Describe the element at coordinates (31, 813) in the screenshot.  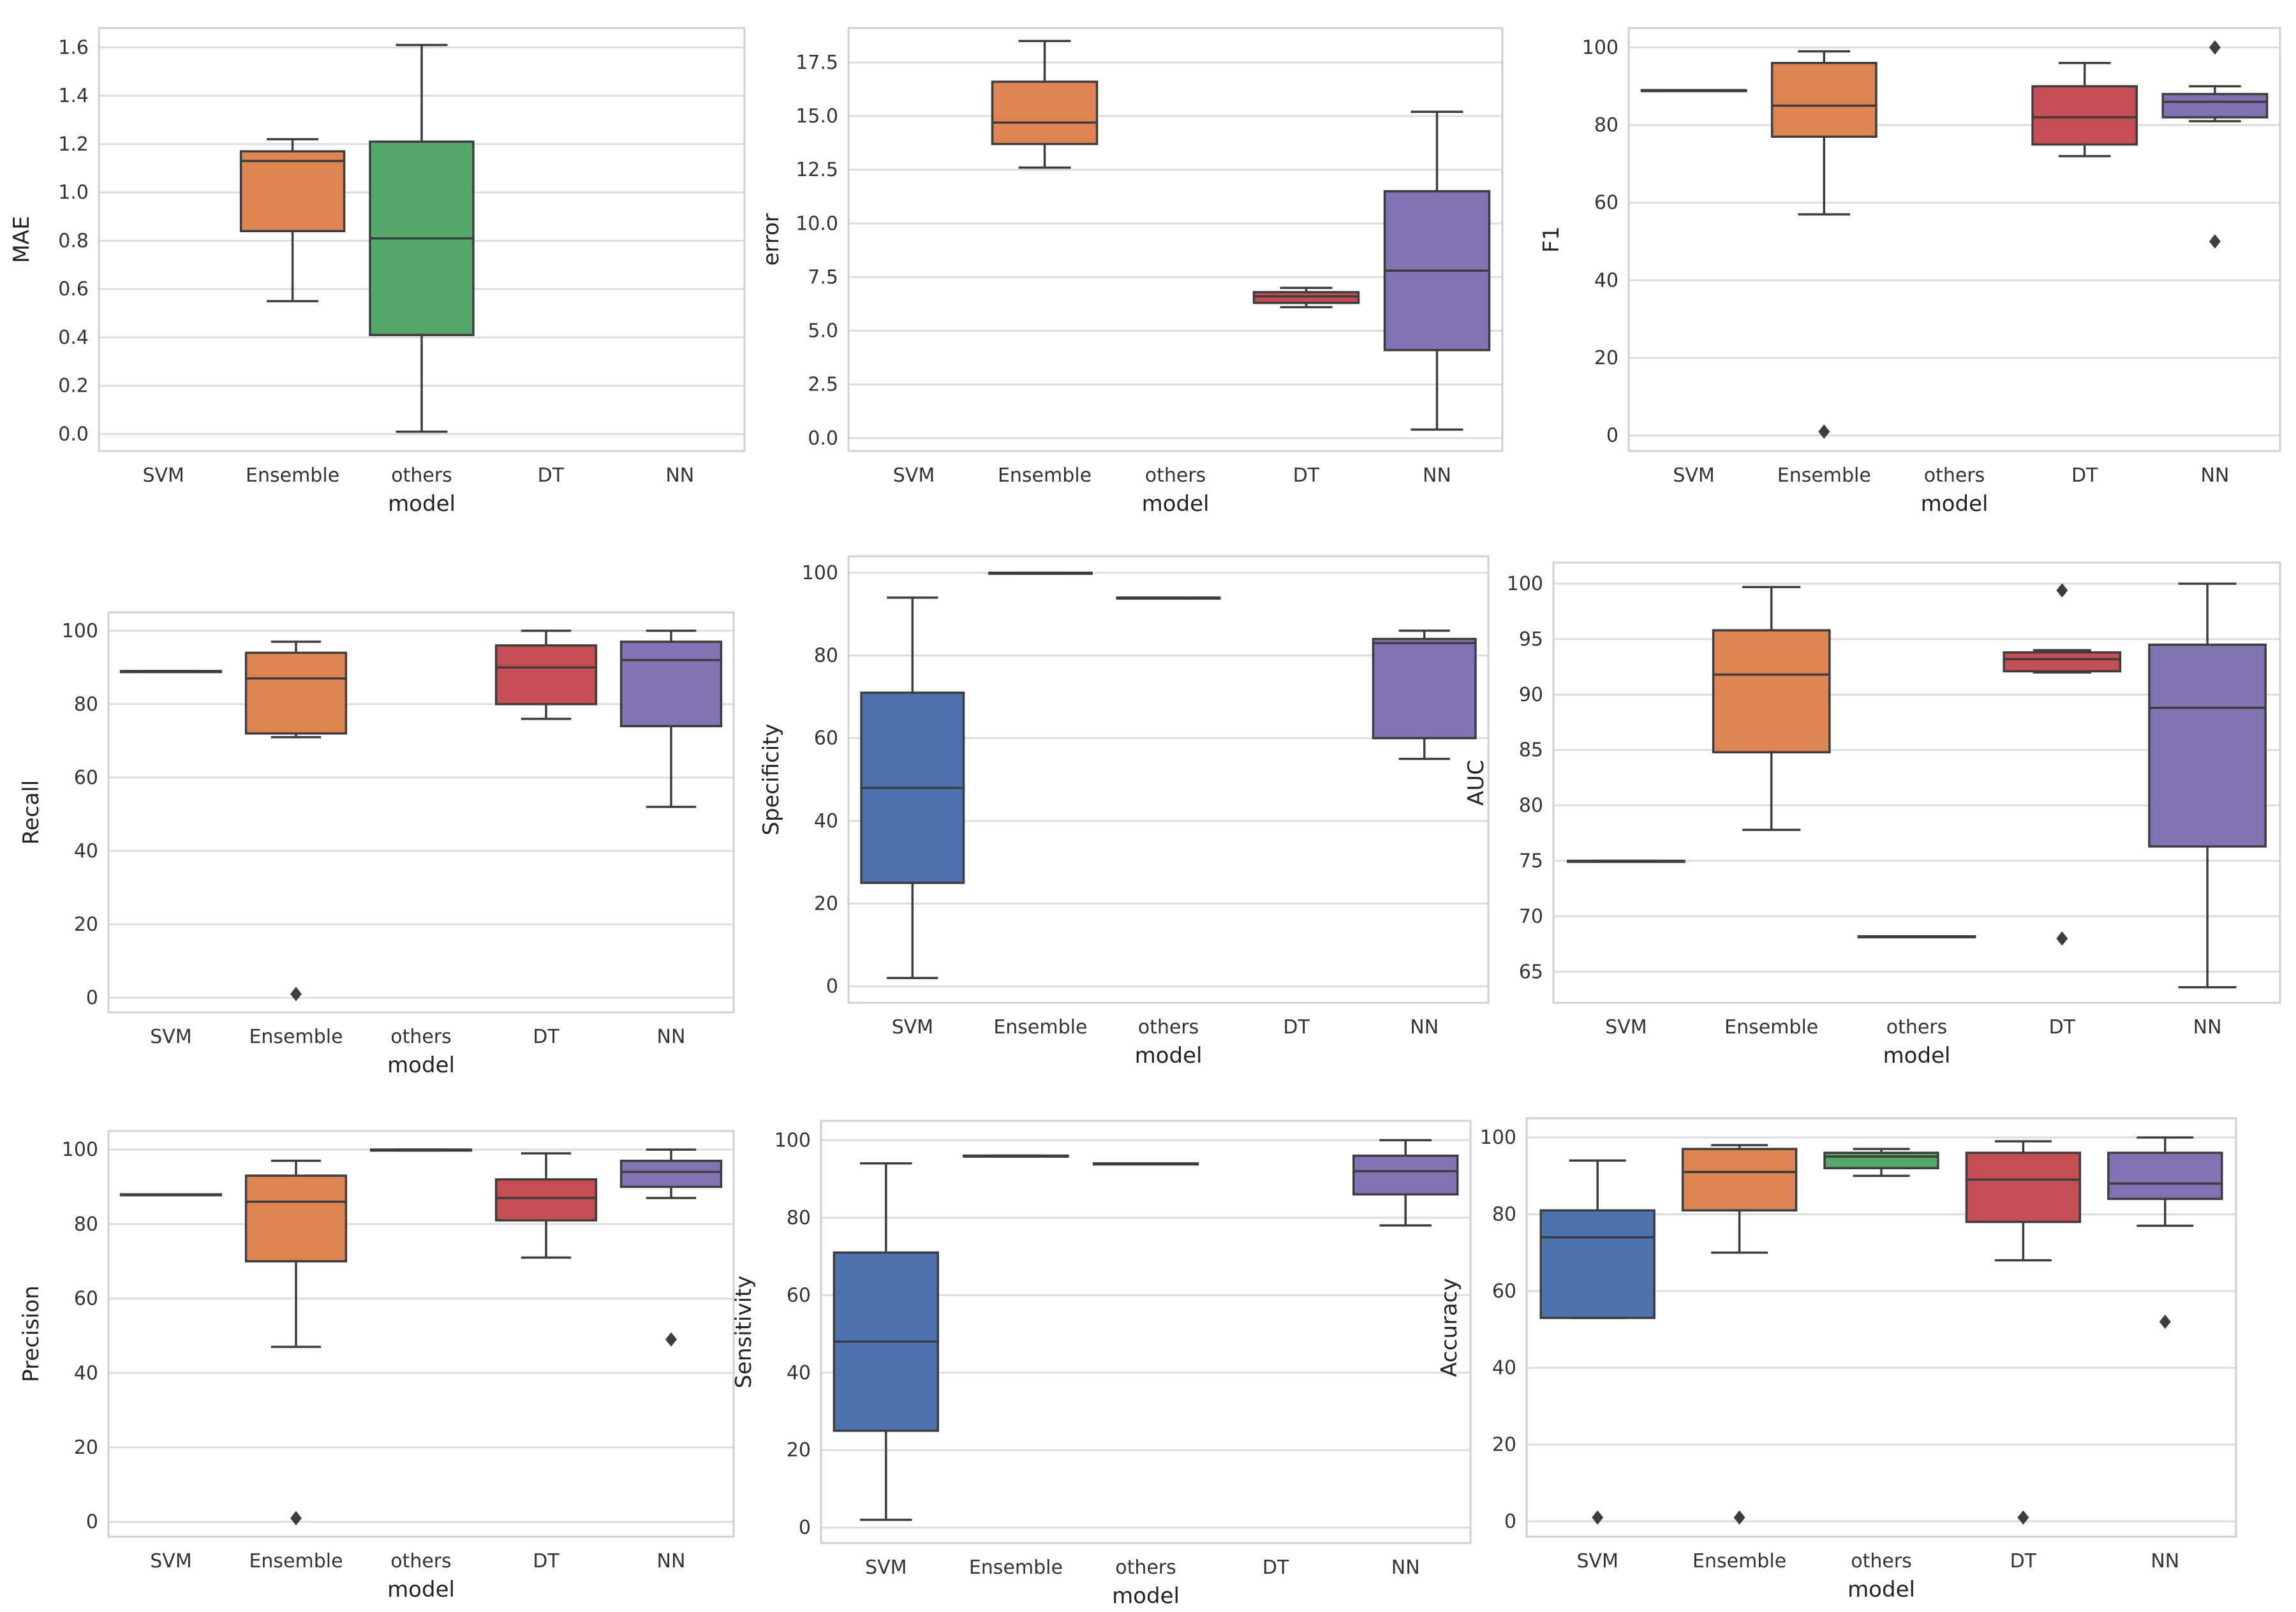
I see `y-axis-label: Recall` at that location.